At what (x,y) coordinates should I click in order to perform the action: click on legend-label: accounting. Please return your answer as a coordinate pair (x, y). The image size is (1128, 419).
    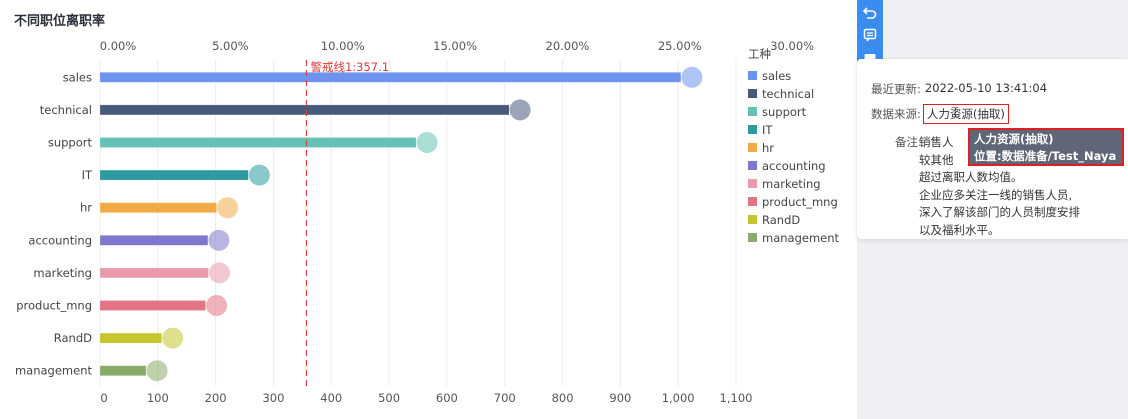
    Looking at the image, I should click on (794, 166).